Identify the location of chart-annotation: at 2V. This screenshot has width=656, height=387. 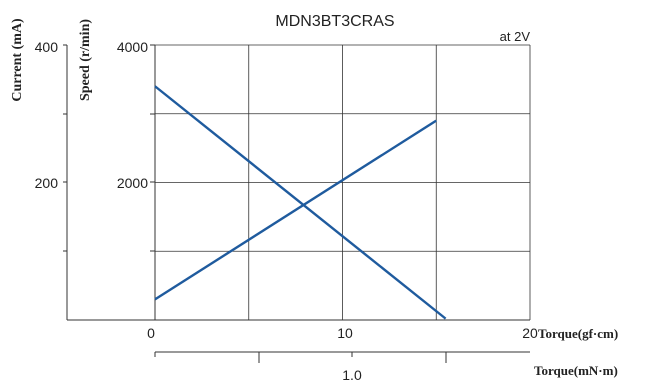
(515, 36).